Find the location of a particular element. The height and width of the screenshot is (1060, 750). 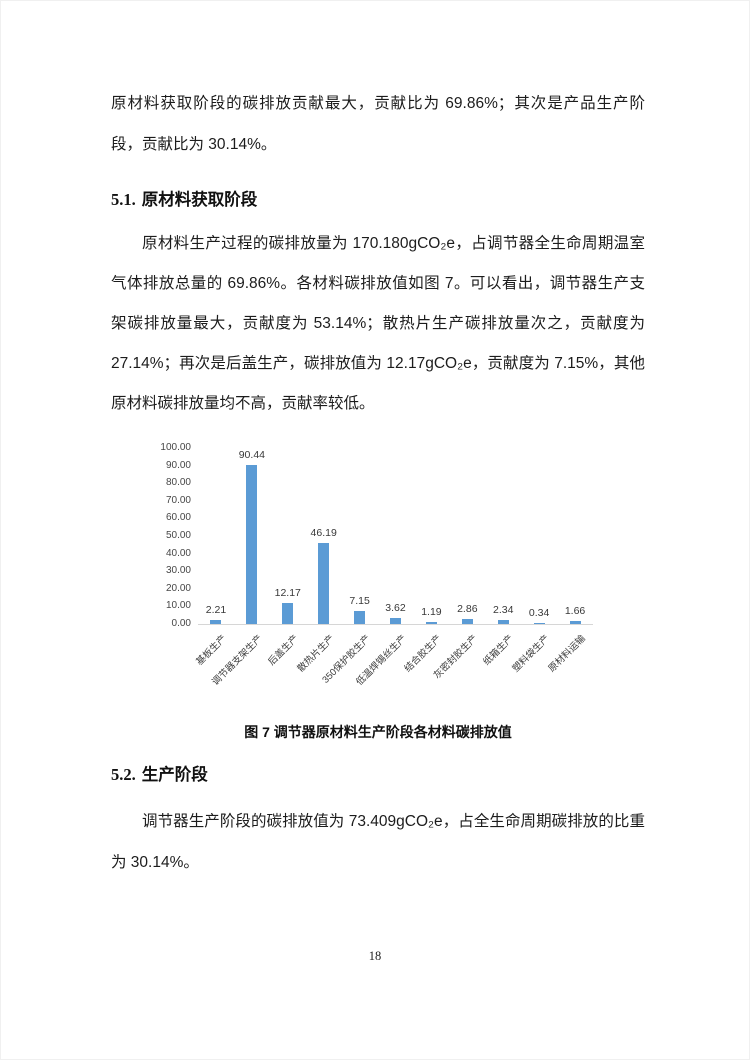

bar-value-label: 2.34 is located at coordinates (503, 609).